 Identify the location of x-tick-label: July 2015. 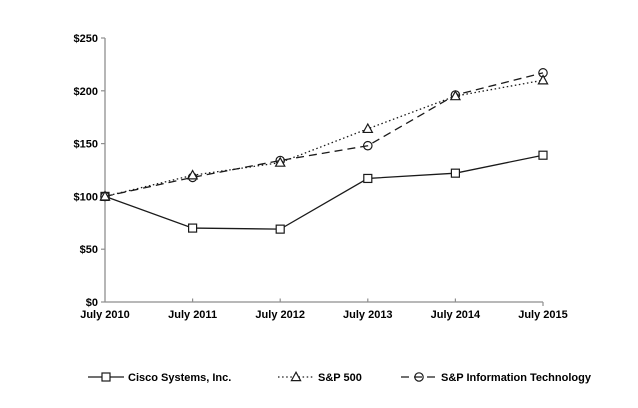
(543, 315).